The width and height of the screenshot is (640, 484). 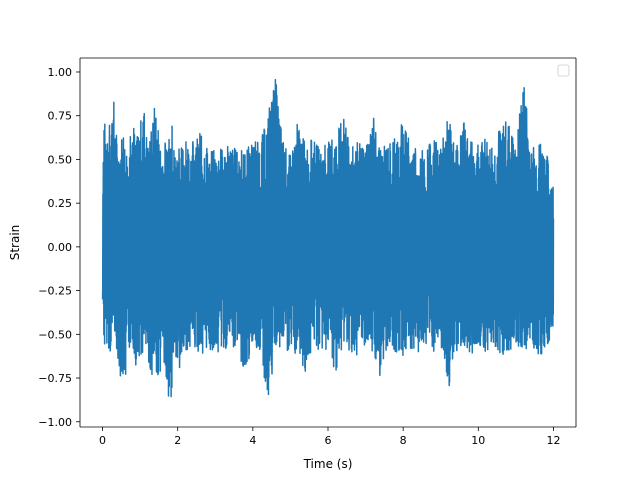 I want to click on x-tick-label: 4, so click(x=252, y=440).